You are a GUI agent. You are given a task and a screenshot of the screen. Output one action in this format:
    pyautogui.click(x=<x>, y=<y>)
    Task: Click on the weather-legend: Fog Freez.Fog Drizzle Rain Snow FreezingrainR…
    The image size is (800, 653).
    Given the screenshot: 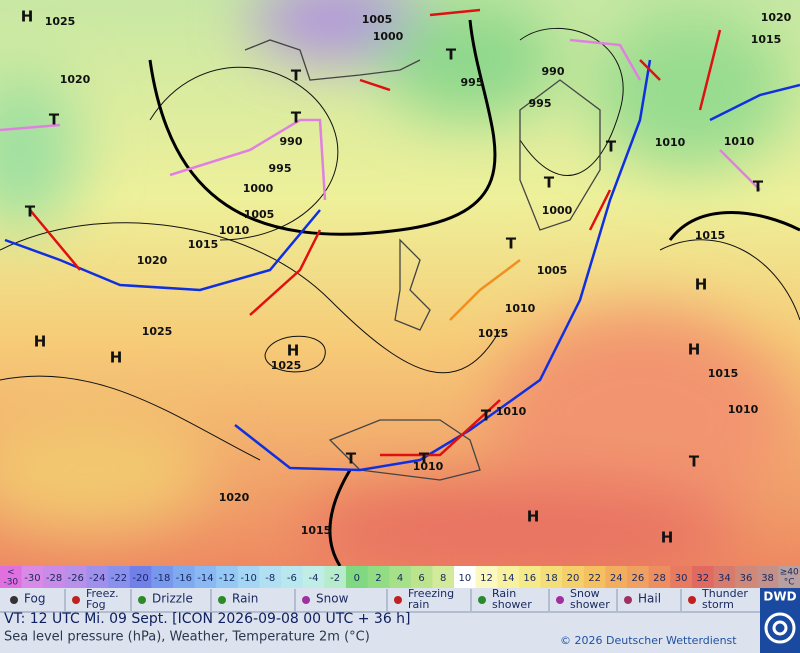 What is the action you would take?
    pyautogui.click(x=379, y=599)
    